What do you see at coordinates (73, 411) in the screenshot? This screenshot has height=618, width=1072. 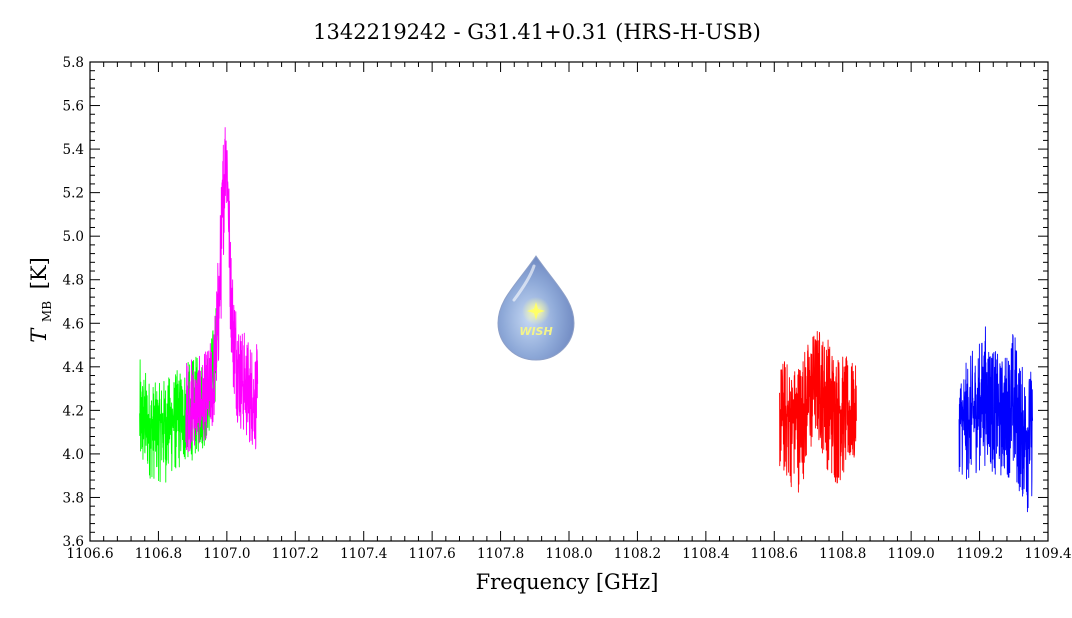 I see `y-tick-label: 4.2` at bounding box center [73, 411].